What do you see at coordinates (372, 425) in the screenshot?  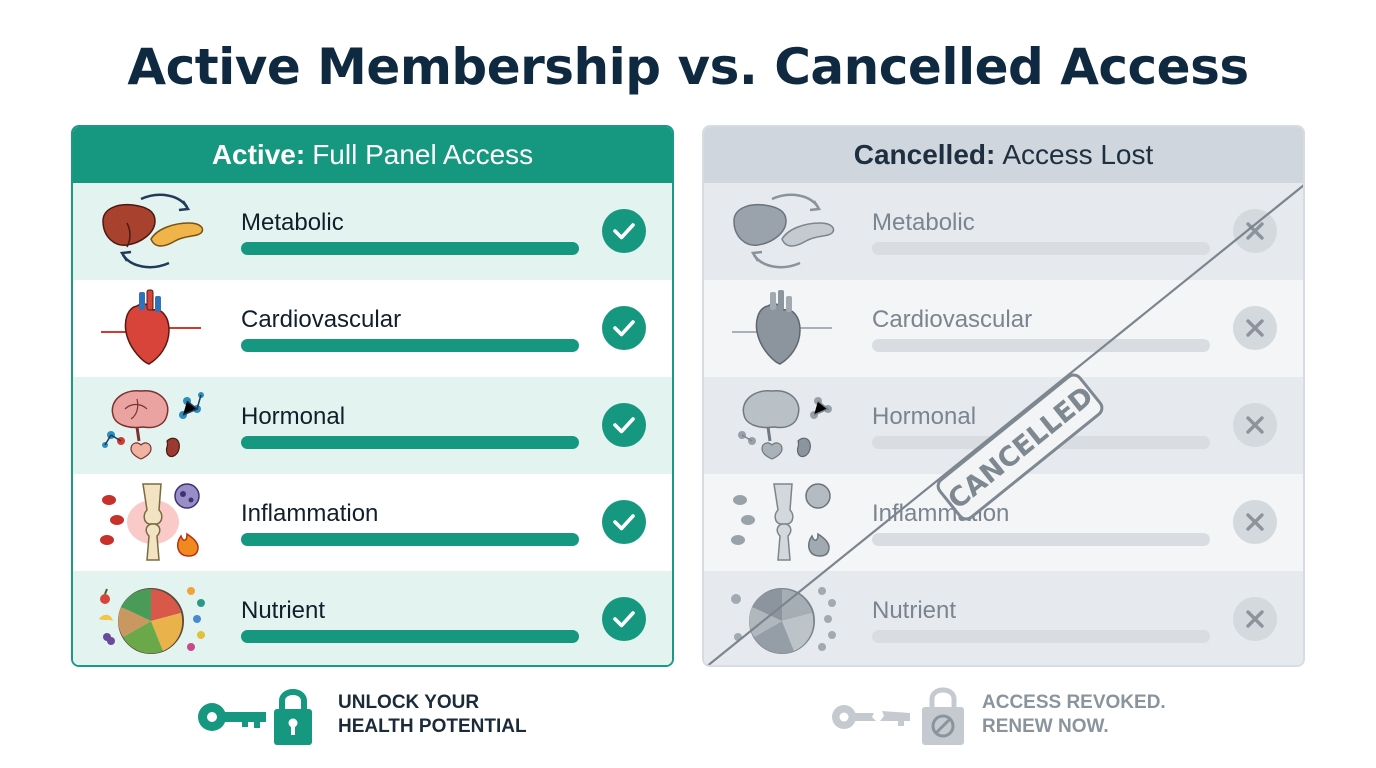 I see `active-row-hormonal: Hormonal` at bounding box center [372, 425].